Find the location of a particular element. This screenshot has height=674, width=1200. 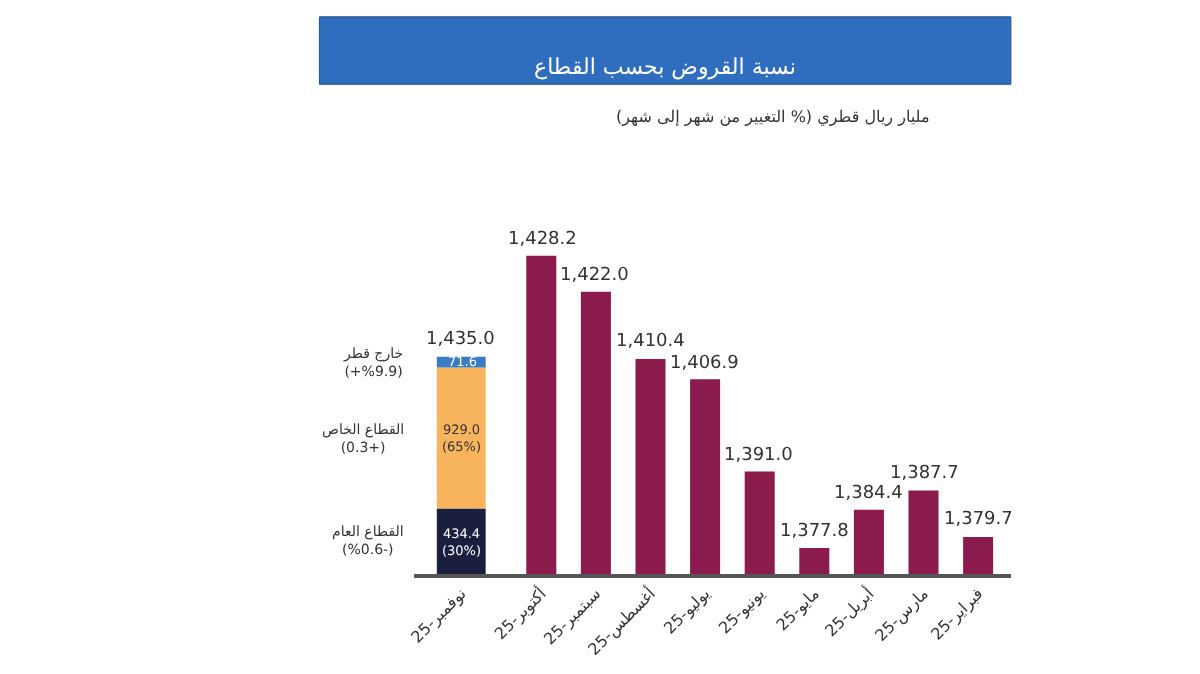

data-label: 1,428.2 is located at coordinates (542, 240).